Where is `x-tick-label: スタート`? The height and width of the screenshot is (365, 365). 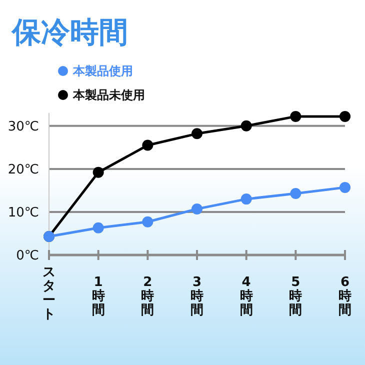
x-tick-label: スタート is located at coordinates (49, 293).